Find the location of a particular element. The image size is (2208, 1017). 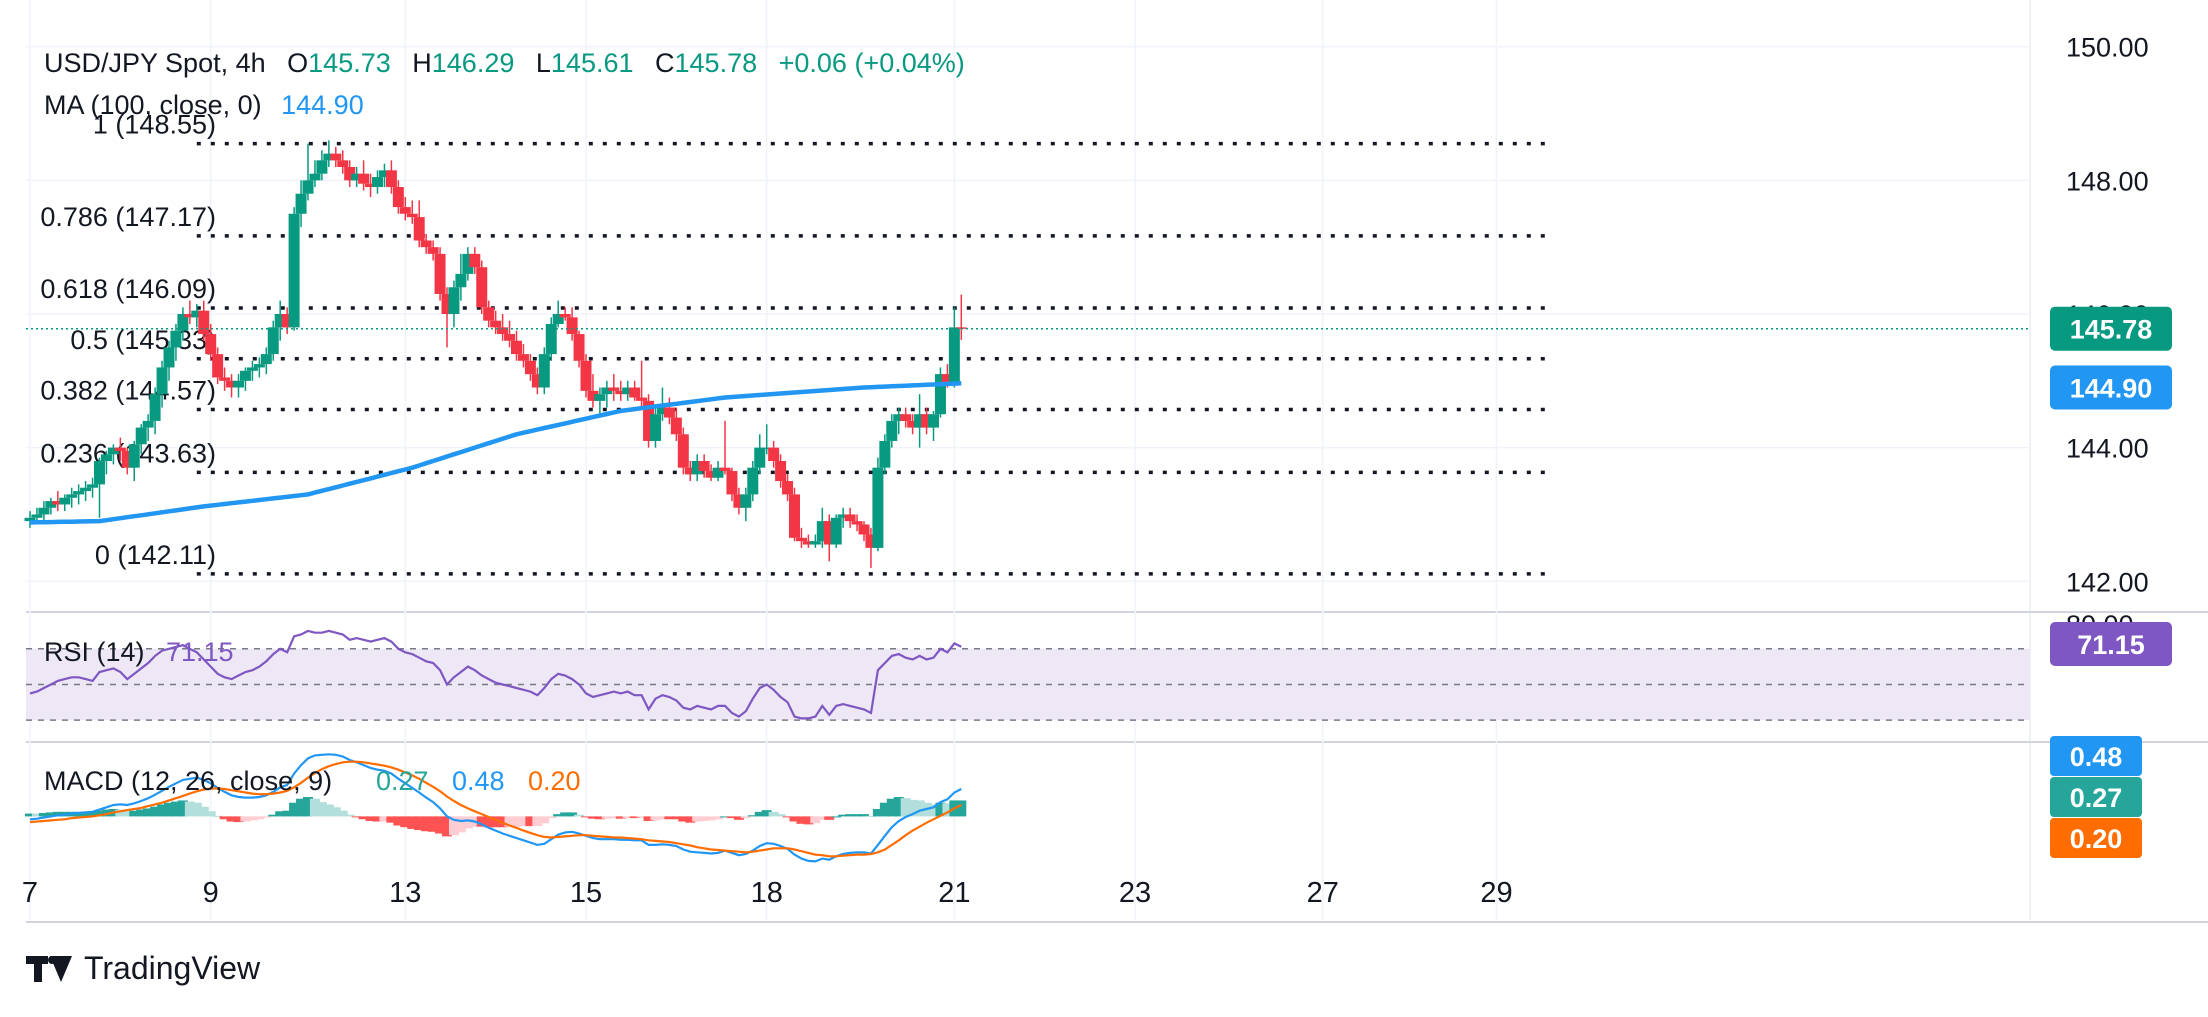

brand-name: TradingView is located at coordinates (172, 968).